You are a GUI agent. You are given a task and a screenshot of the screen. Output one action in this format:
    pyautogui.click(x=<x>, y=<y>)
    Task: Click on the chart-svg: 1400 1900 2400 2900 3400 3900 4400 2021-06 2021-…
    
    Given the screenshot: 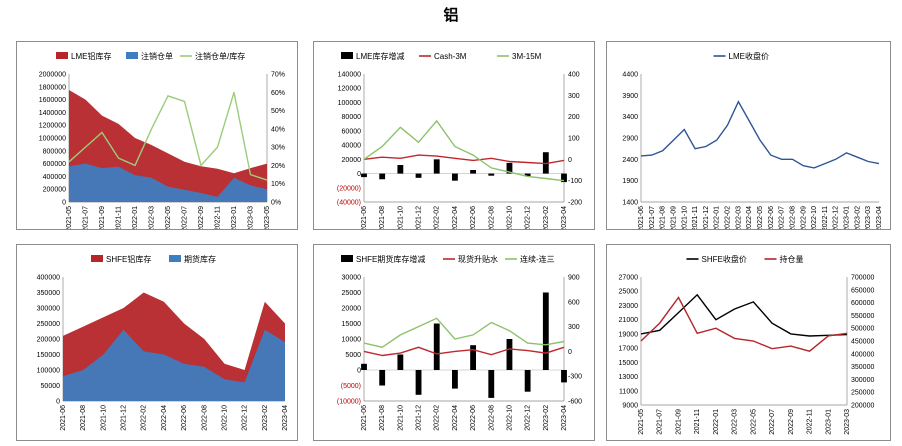 What is the action you would take?
    pyautogui.click(x=752, y=140)
    